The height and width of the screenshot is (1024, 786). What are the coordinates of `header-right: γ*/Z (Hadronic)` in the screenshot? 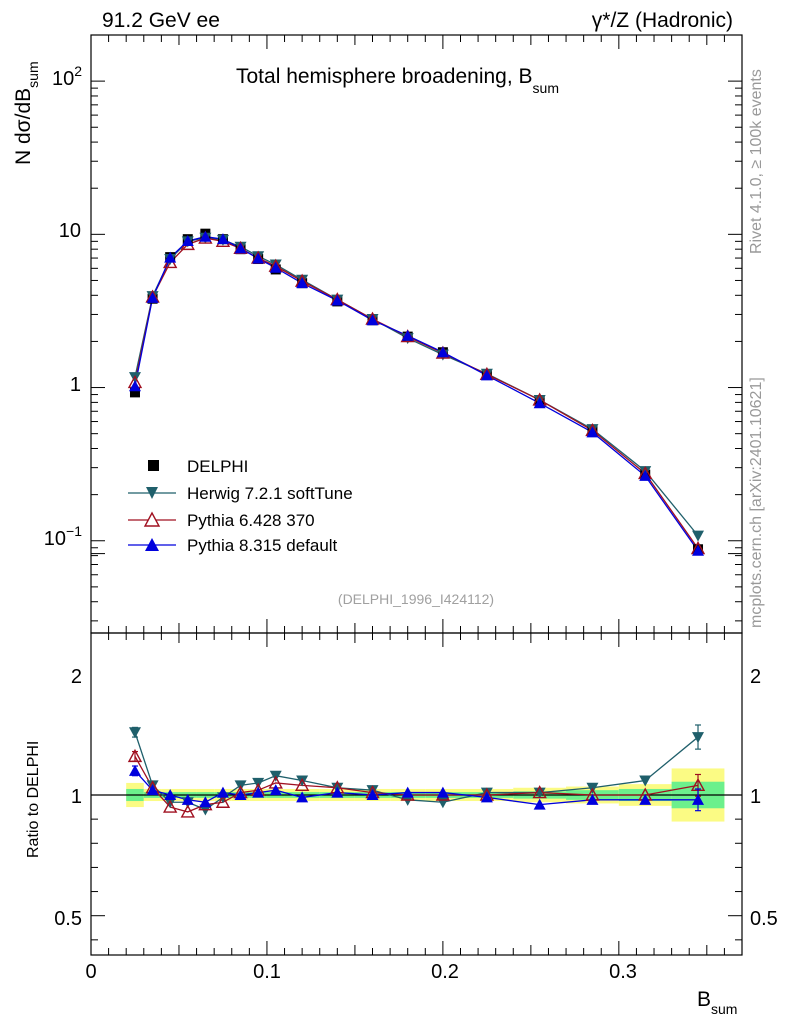 It's located at (662, 20).